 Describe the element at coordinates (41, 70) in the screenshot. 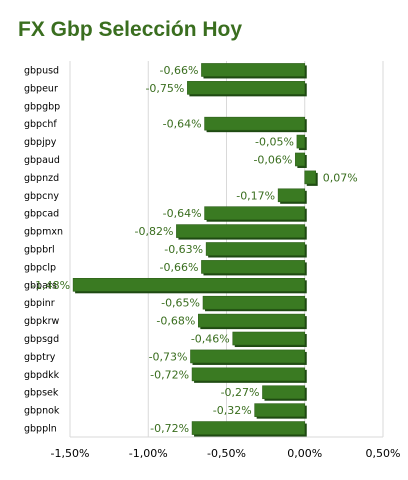

I see `category-label: gbpusd` at that location.